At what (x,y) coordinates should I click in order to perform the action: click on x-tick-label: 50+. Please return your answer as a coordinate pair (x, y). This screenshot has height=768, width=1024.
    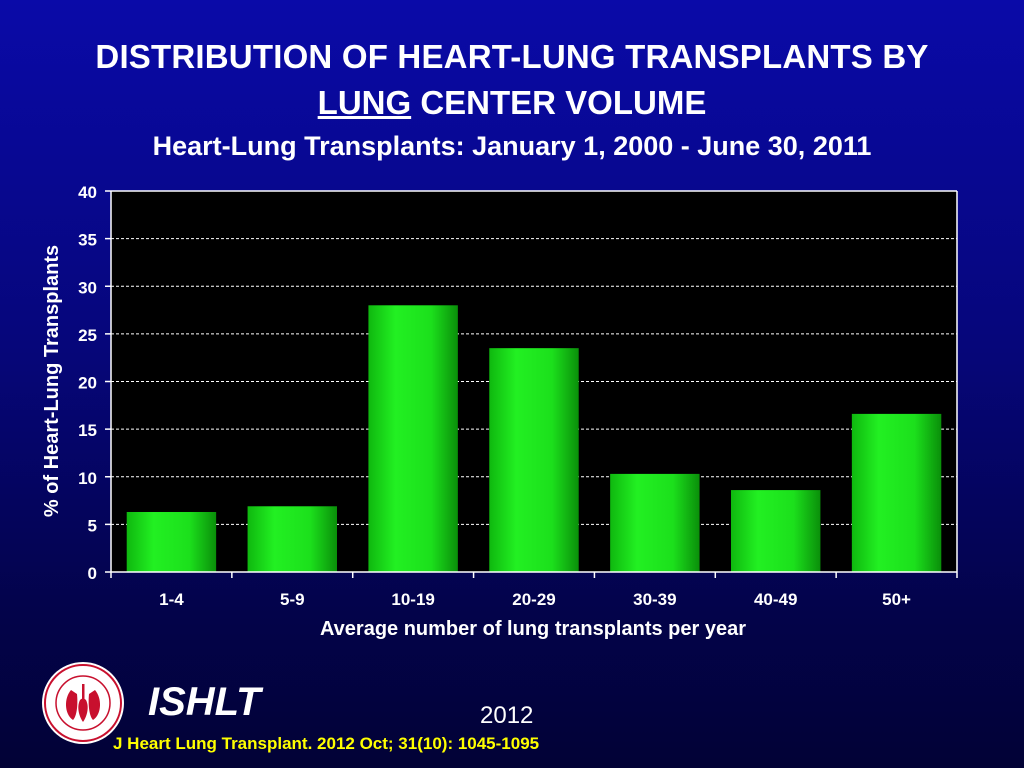
    Looking at the image, I should click on (896, 599).